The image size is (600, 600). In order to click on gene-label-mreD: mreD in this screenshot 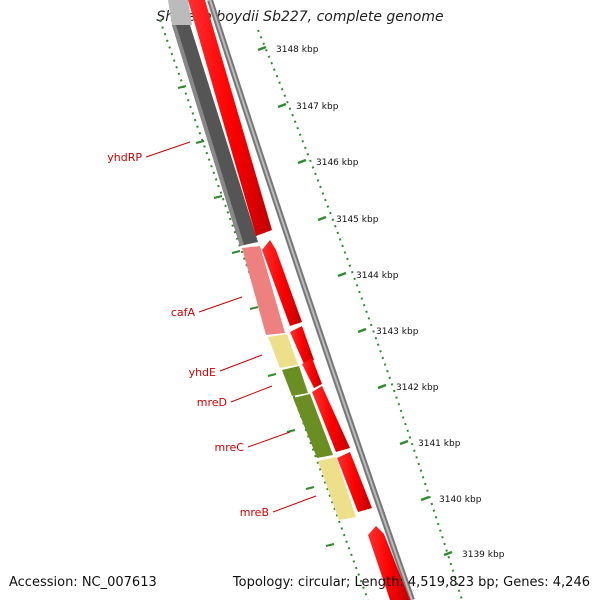, I will do `click(212, 402)`.